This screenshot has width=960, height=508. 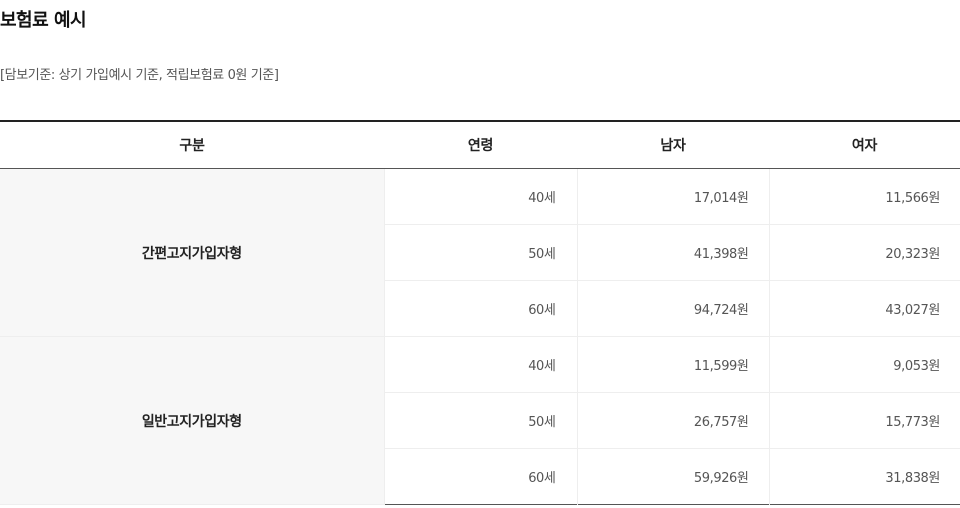 I want to click on male-premium-cell: 26,757원, so click(x=672, y=420).